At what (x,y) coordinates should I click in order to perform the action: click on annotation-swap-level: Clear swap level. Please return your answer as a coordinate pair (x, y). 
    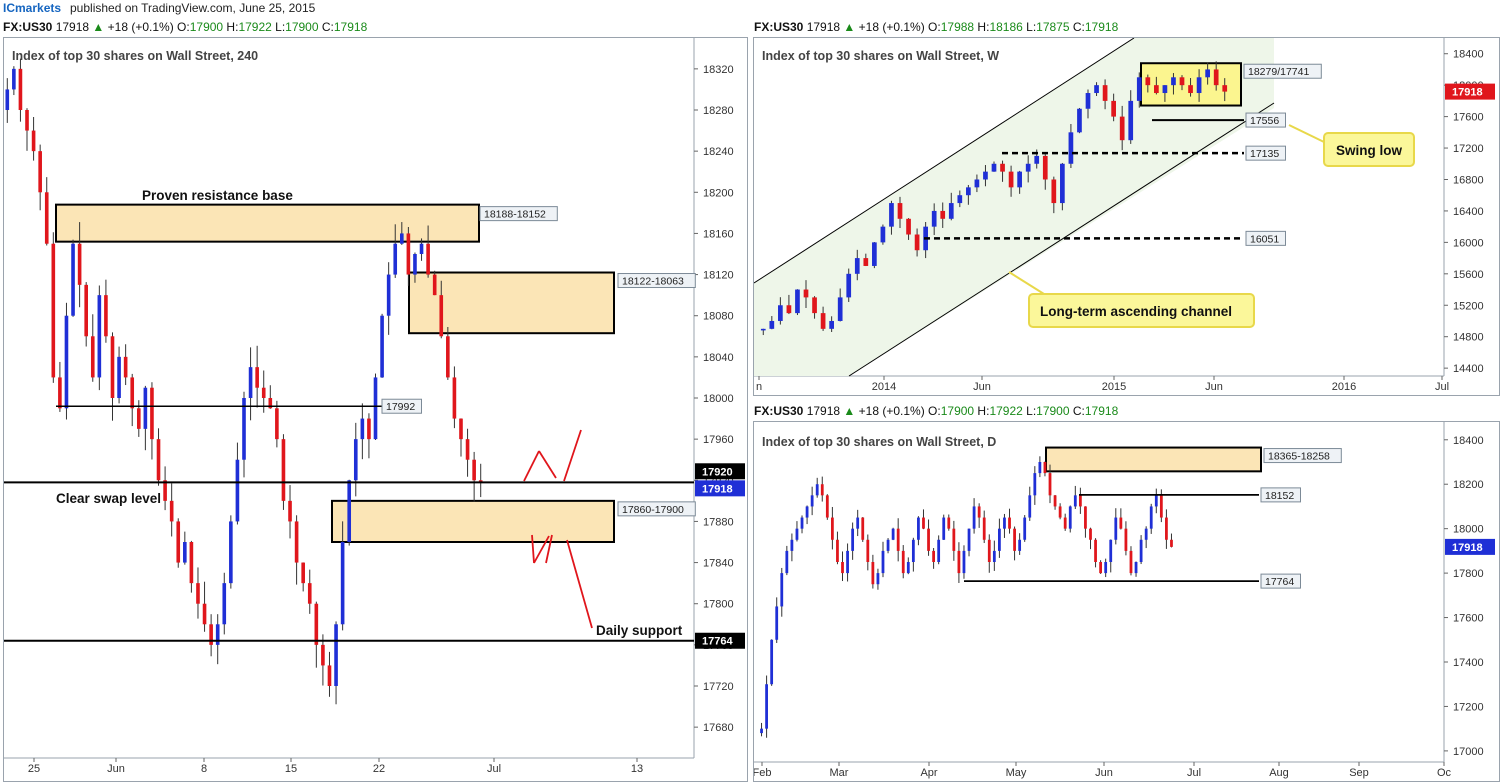
    Looking at the image, I should click on (108, 498).